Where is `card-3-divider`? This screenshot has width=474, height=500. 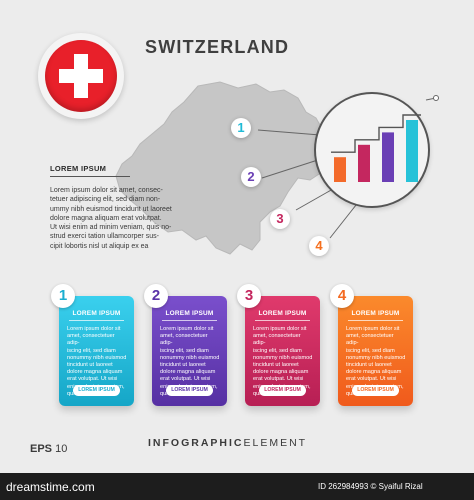
card-3-divider is located at coordinates (282, 320).